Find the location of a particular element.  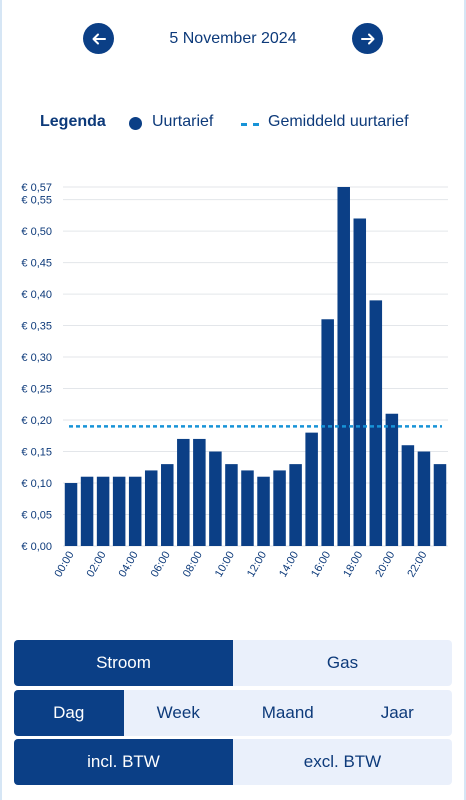

previous-day-button is located at coordinates (98, 38).